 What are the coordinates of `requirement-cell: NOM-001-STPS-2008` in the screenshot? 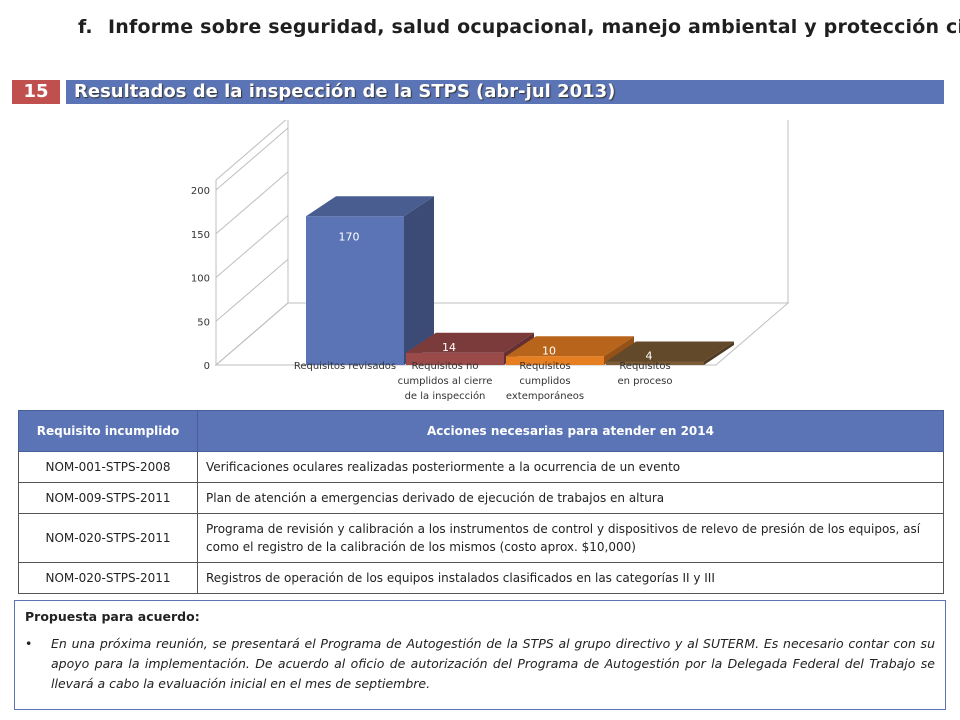 It's located at (108, 467).